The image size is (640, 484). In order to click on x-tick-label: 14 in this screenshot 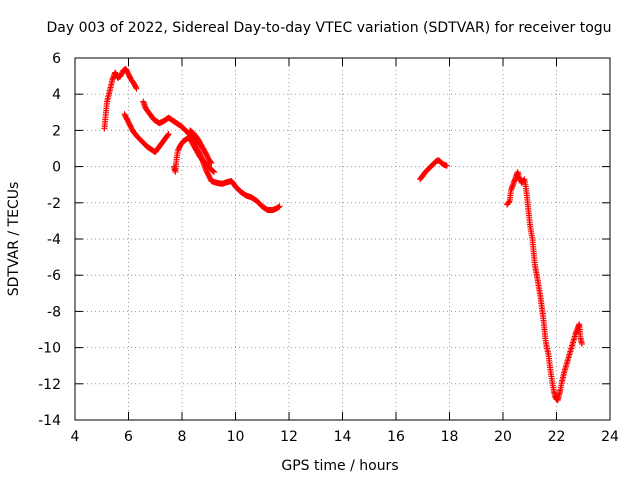, I will do `click(343, 437)`.